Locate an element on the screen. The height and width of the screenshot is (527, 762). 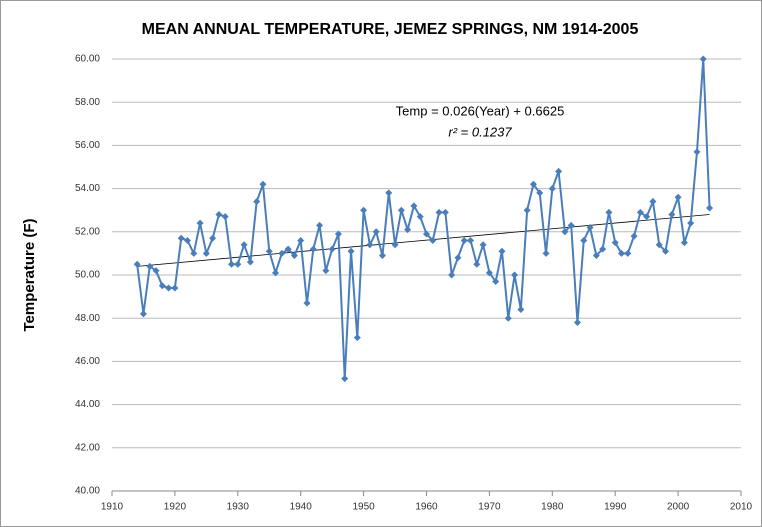
x-tick-label: 2010 is located at coordinates (741, 507).